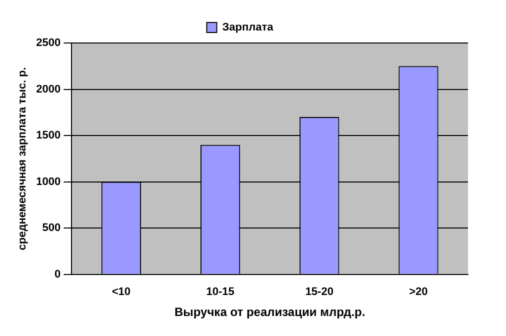 This screenshot has width=506, height=336. What do you see at coordinates (48, 136) in the screenshot?
I see `y-tick-label: 1500` at bounding box center [48, 136].